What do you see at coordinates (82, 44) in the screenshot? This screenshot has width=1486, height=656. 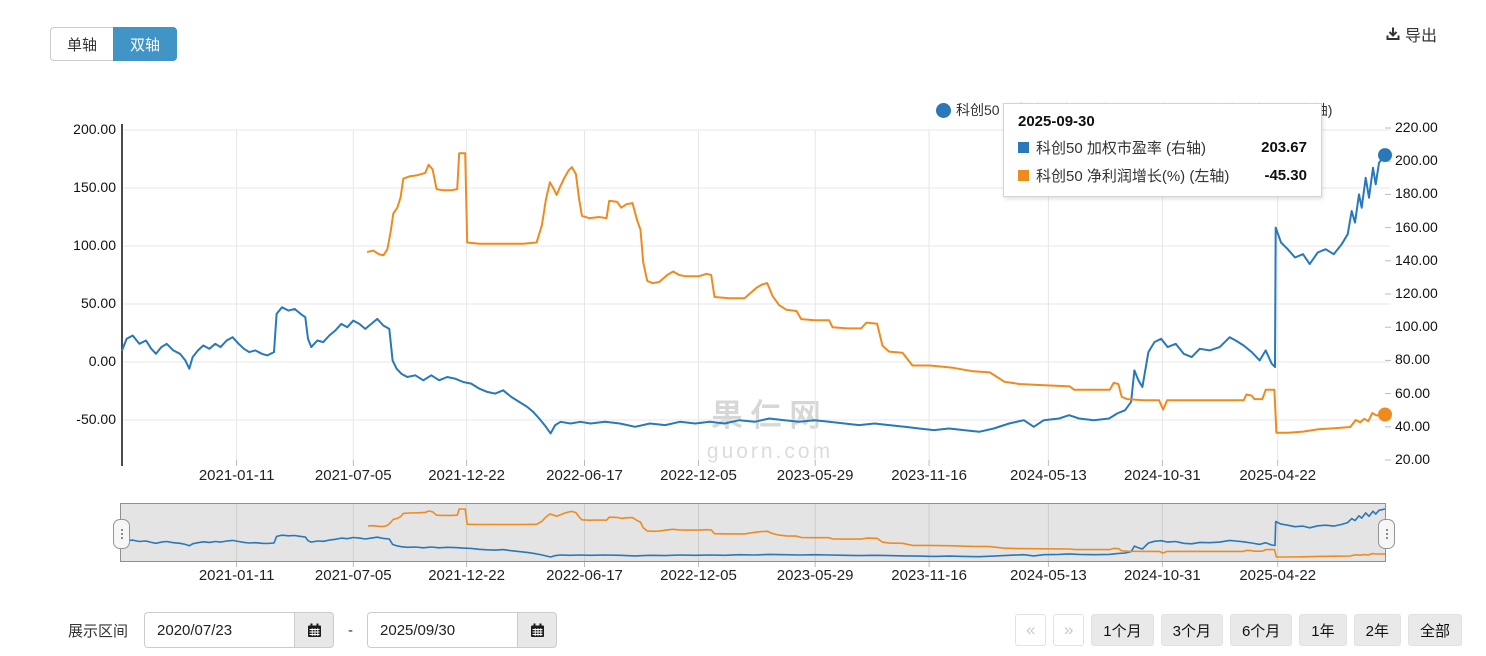 I see `single-axis-button: 单轴` at bounding box center [82, 44].